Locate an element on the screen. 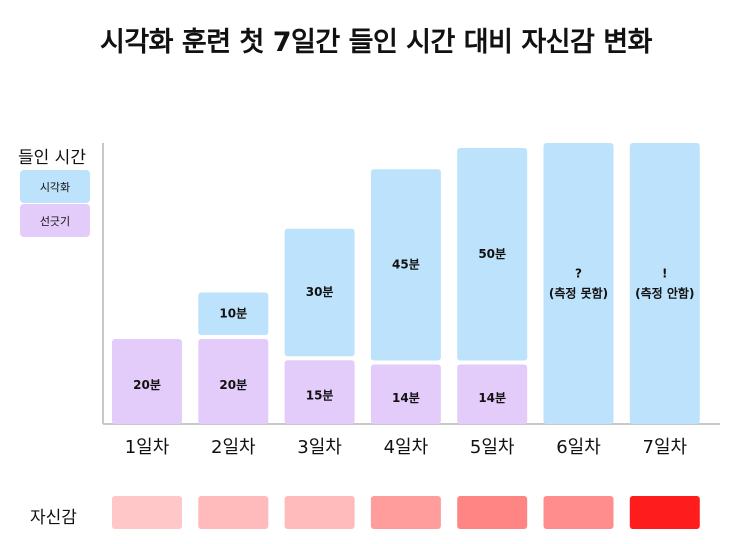 The height and width of the screenshot is (544, 750). x-tick-label: 5일차 is located at coordinates (492, 447).